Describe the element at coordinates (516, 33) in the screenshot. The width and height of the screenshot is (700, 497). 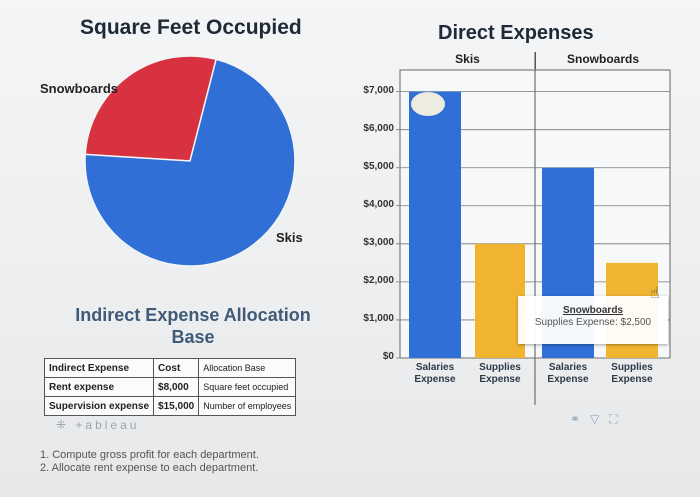
I see `bar-chart-title: Direct Expenses` at that location.